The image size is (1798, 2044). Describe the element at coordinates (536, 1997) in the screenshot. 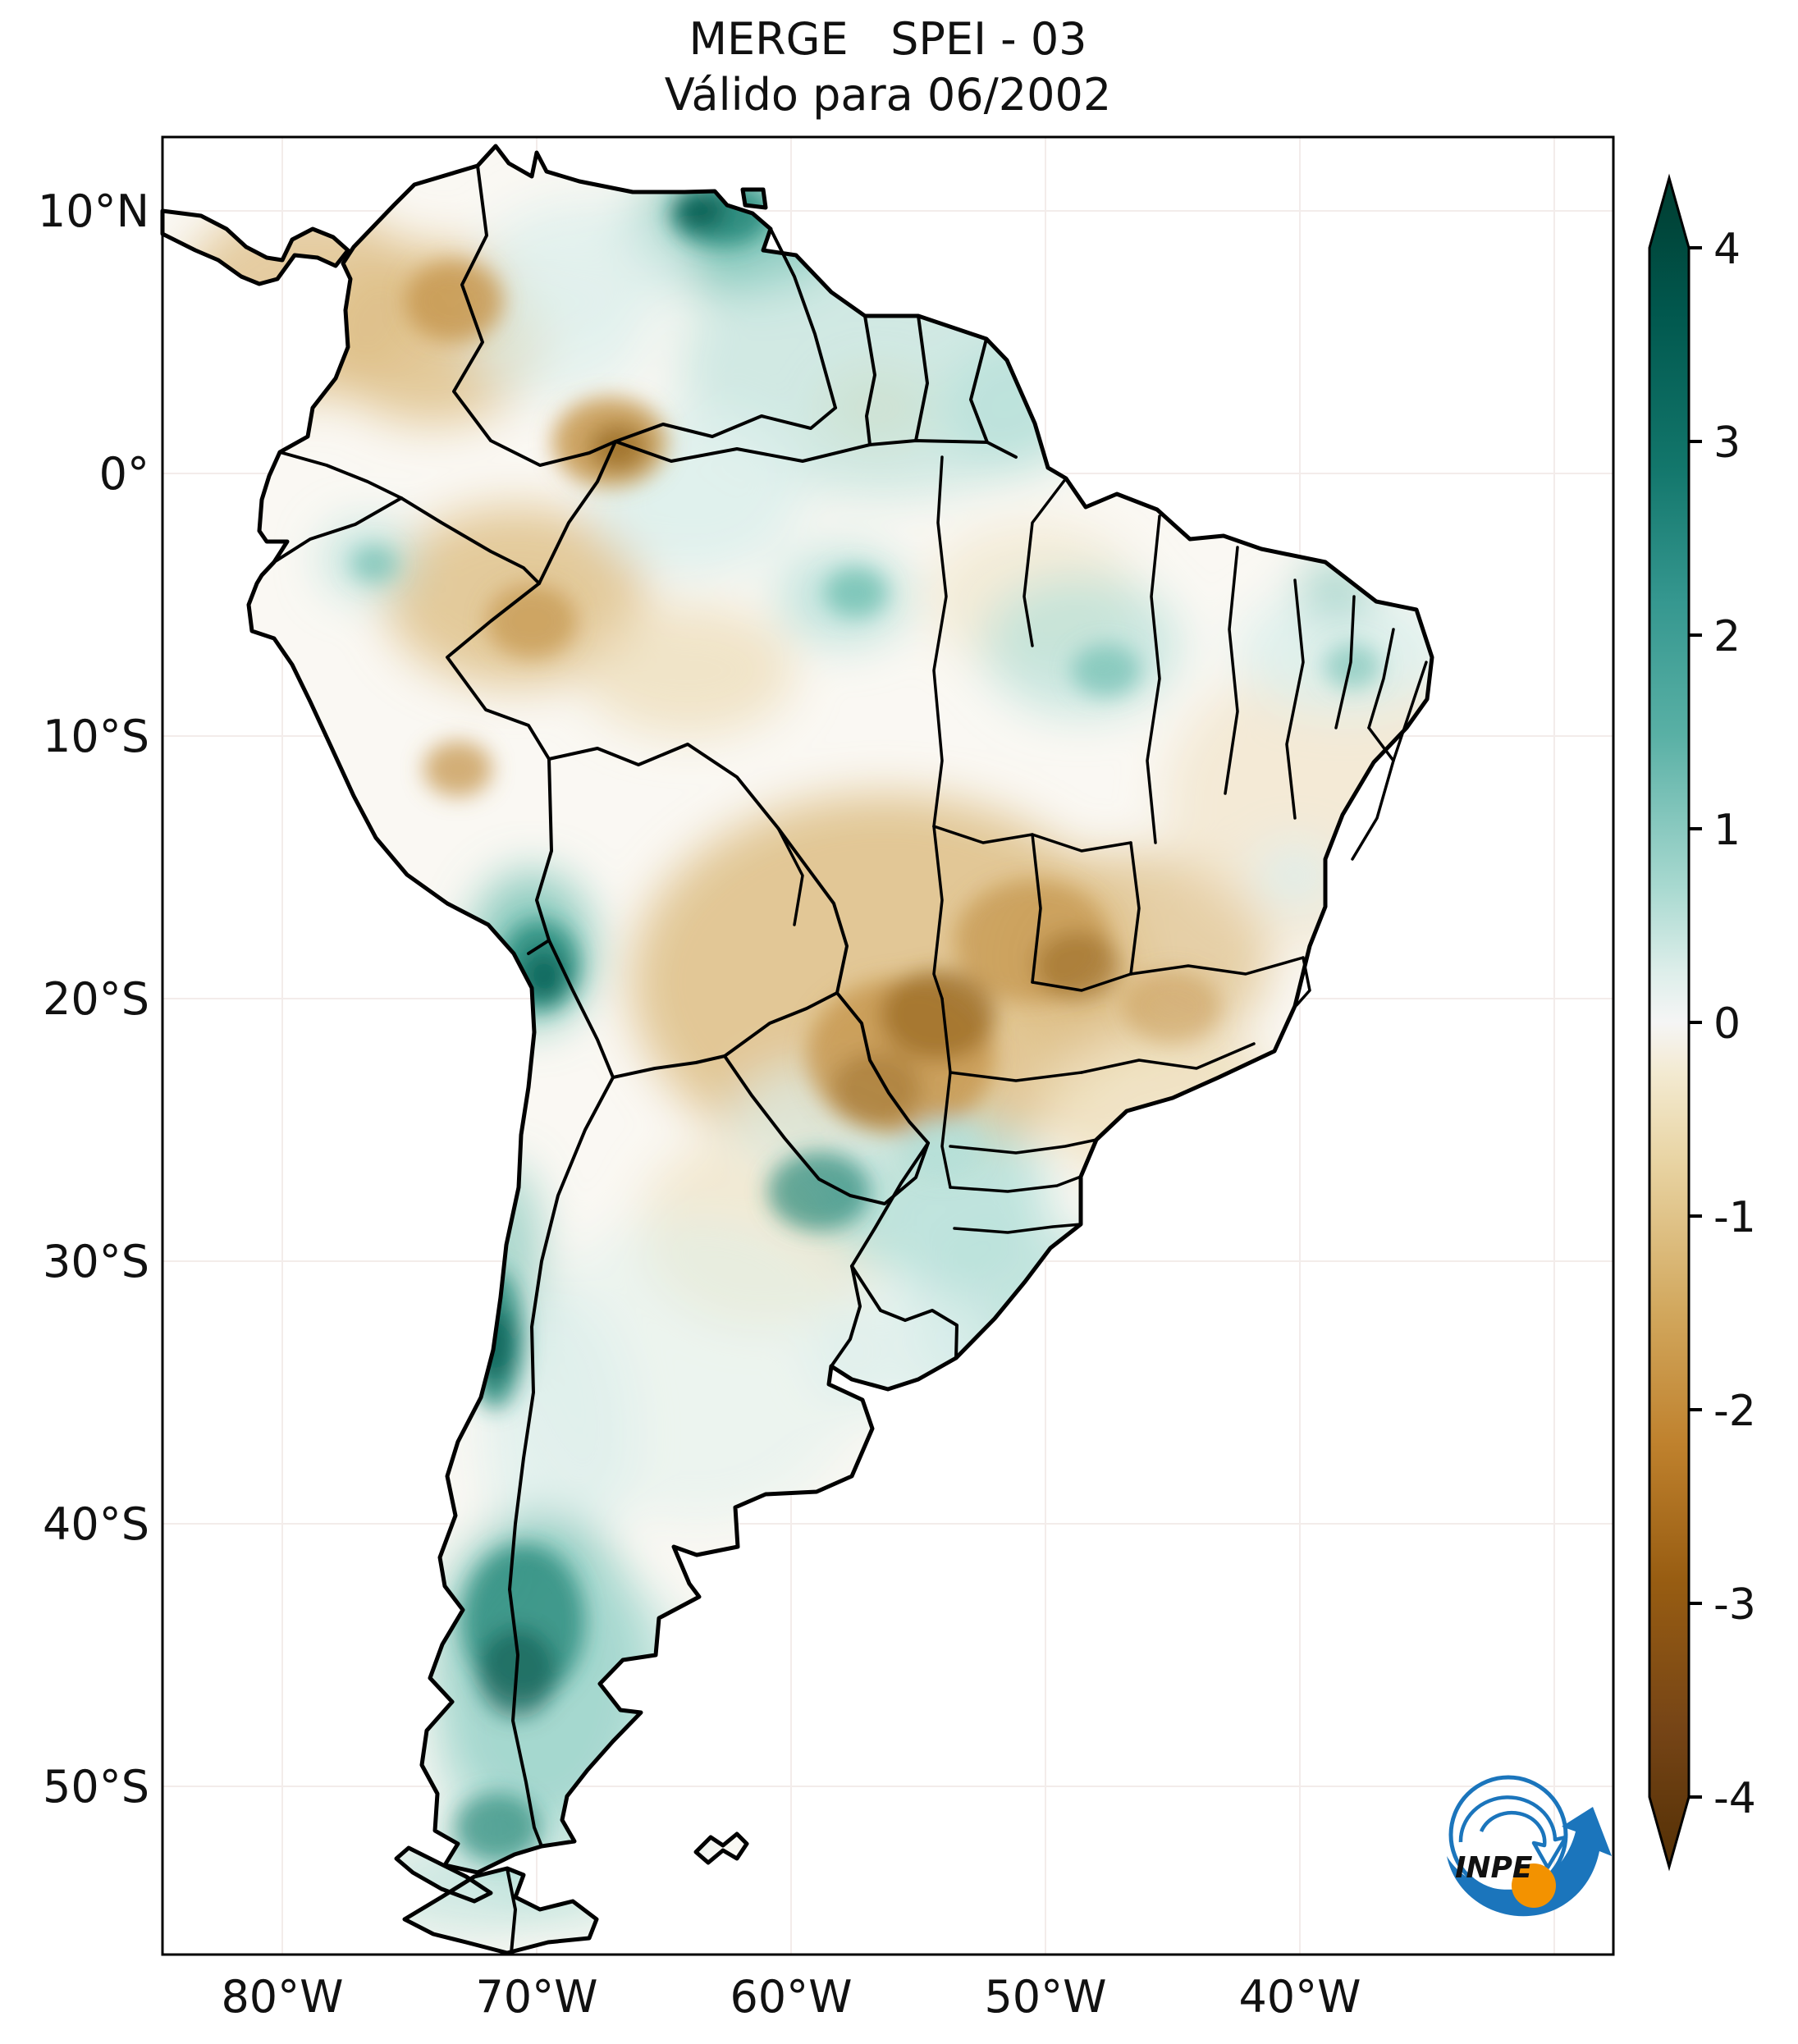

I see `x-tick-label: 70°W` at that location.